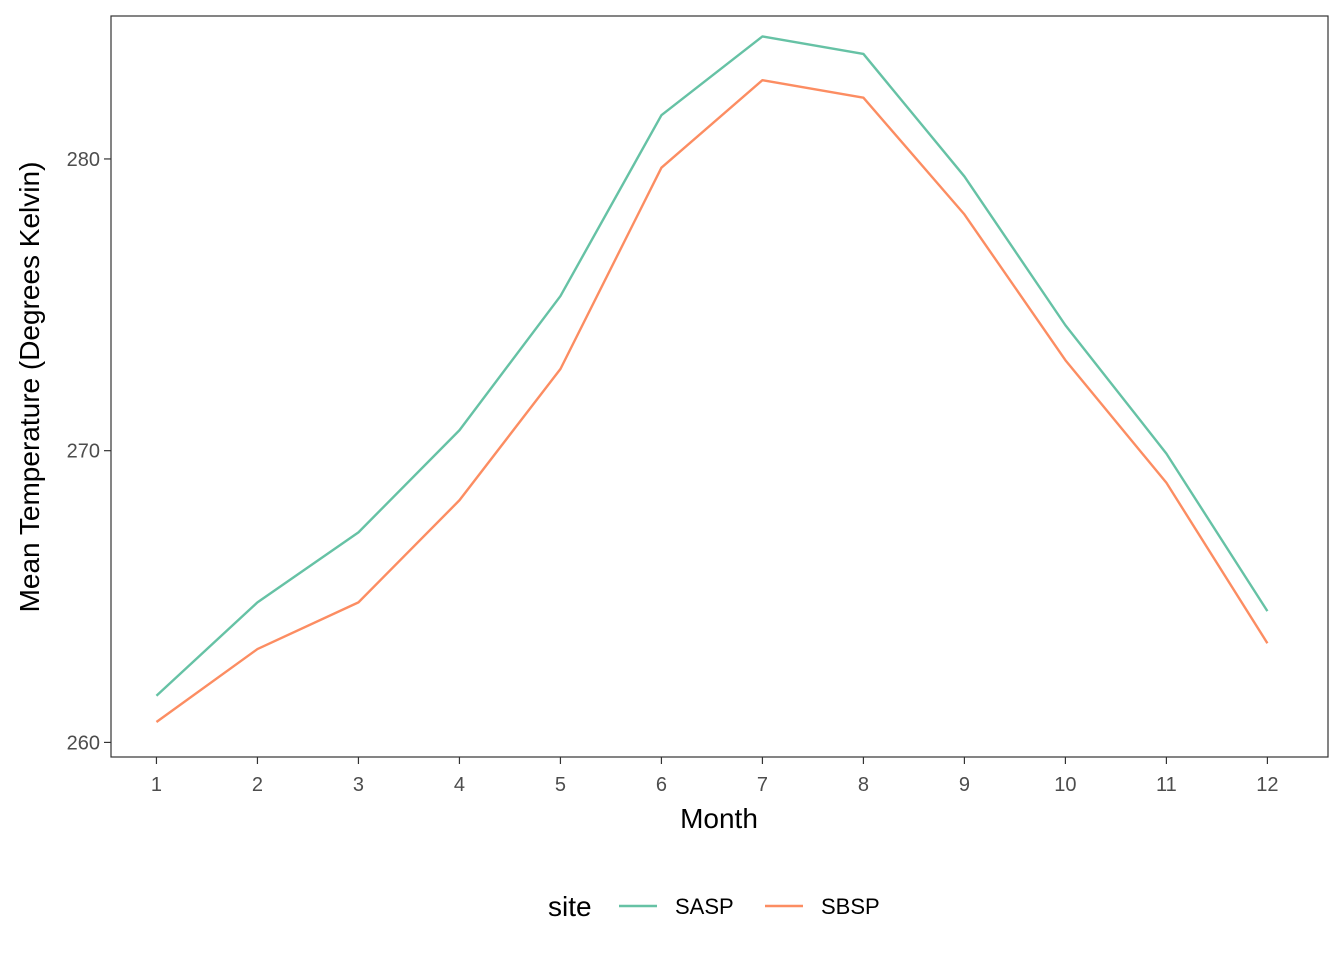 The image size is (1344, 965). Describe the element at coordinates (570, 906) in the screenshot. I see `legend-title: site` at that location.